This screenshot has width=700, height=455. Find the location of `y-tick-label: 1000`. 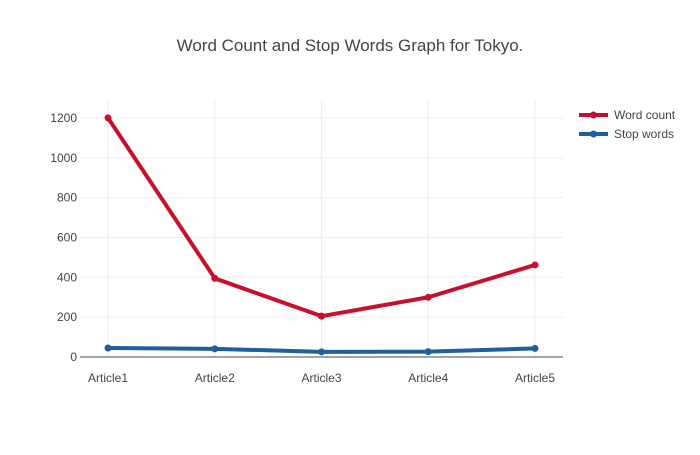

y-tick-label: 1000 is located at coordinates (63, 158).